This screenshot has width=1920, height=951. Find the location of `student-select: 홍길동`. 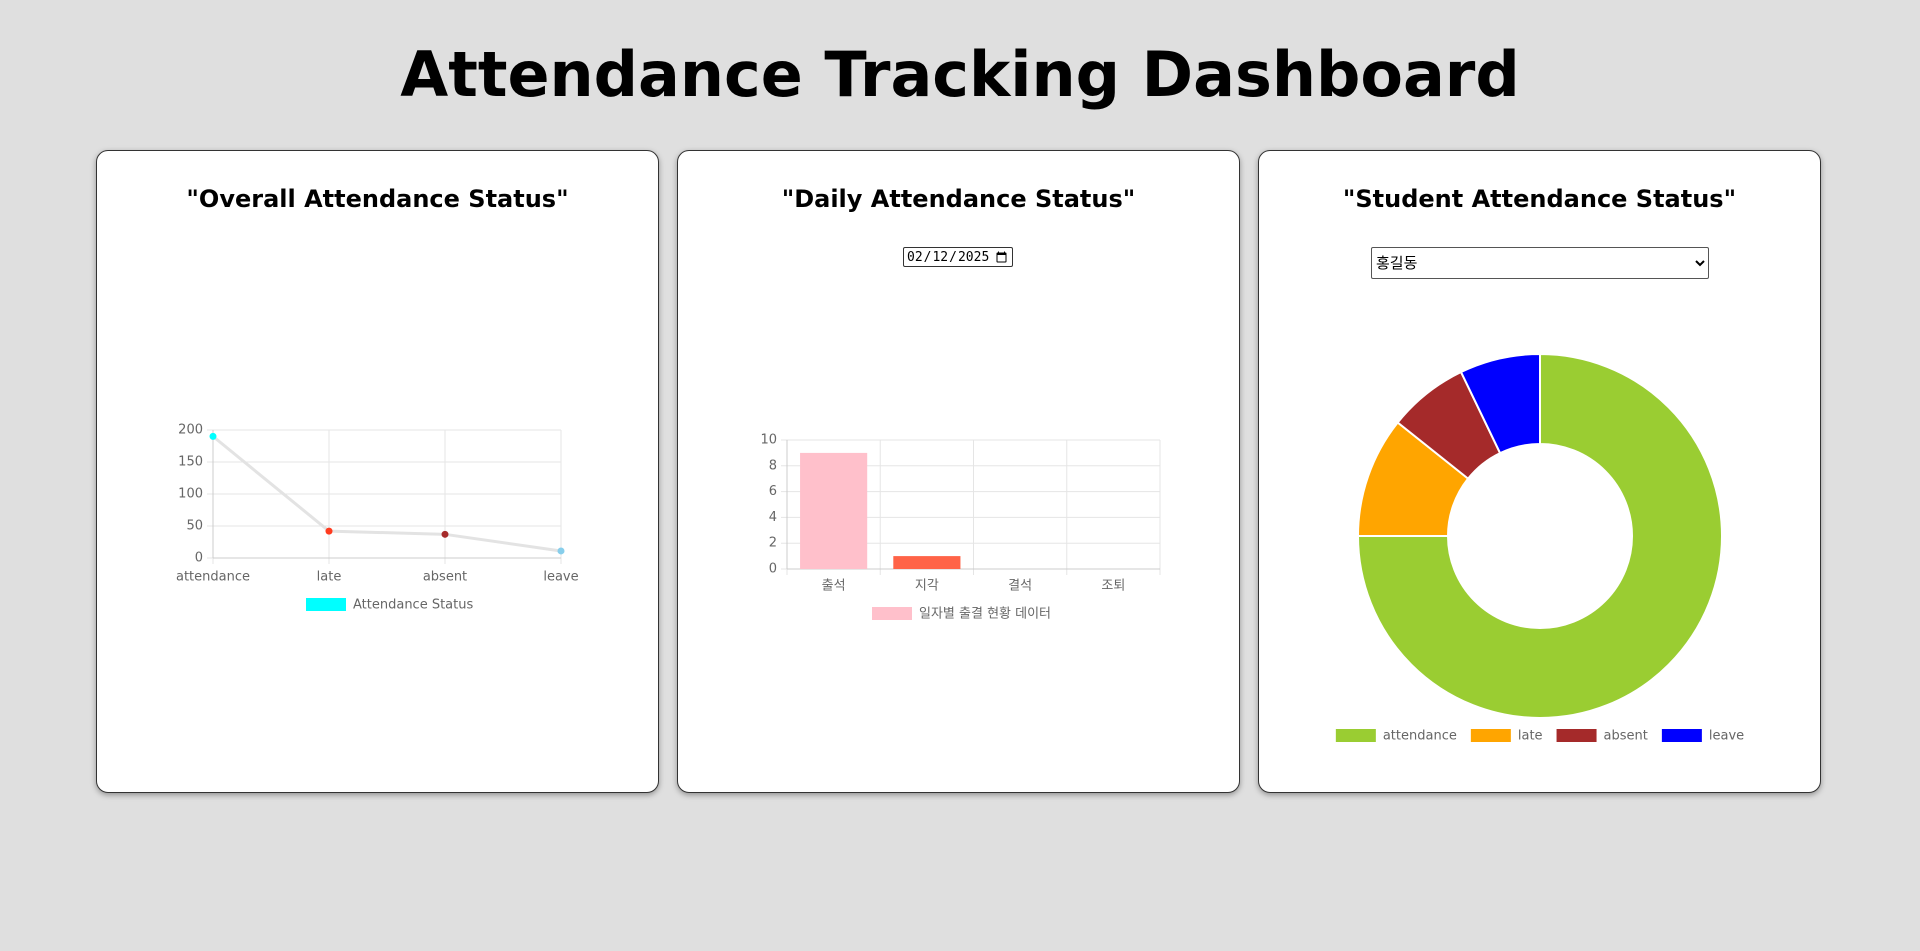

student-select: 홍길동 is located at coordinates (1540, 263).